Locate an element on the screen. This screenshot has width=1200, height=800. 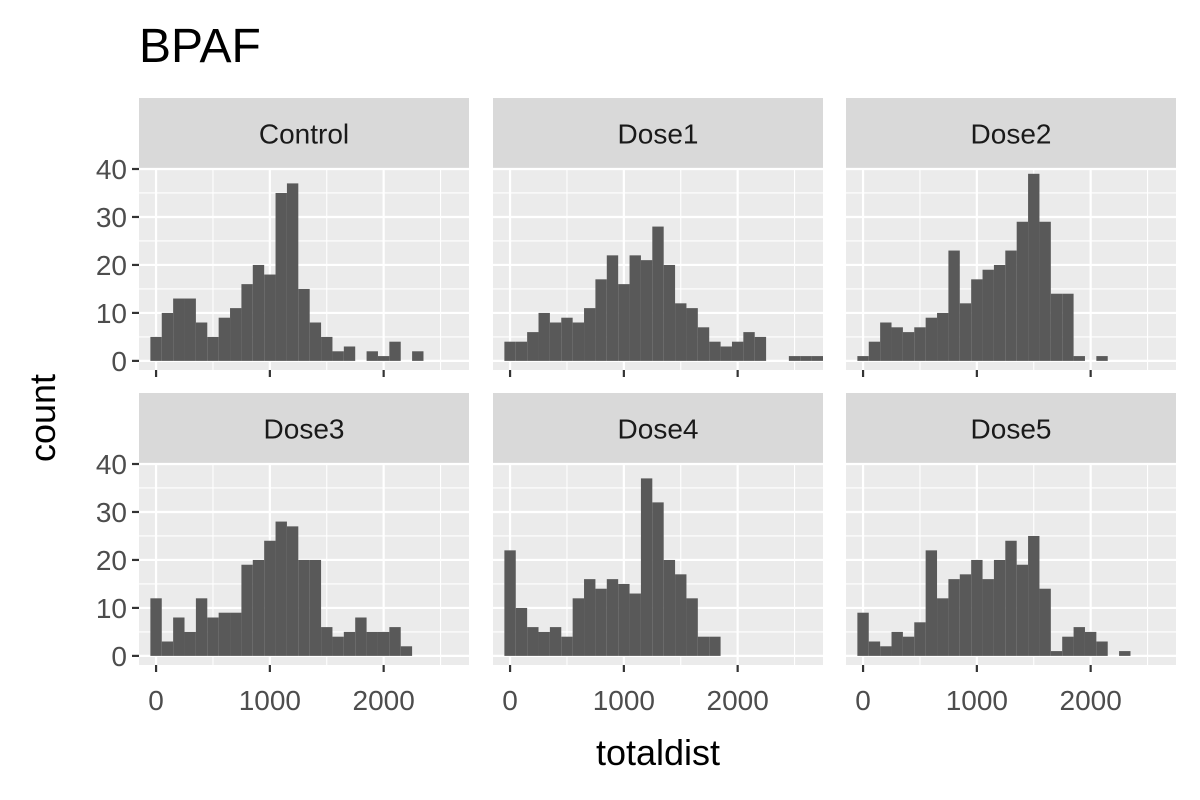
facet-strip-label: Control is located at coordinates (304, 134).